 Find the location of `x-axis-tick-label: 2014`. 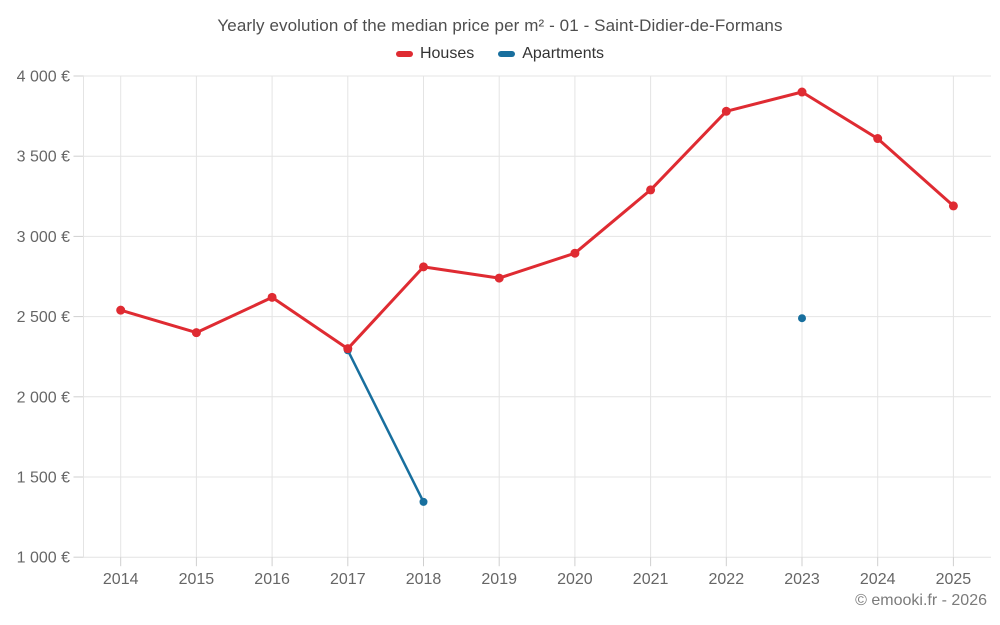

x-axis-tick-label: 2014 is located at coordinates (121, 579).